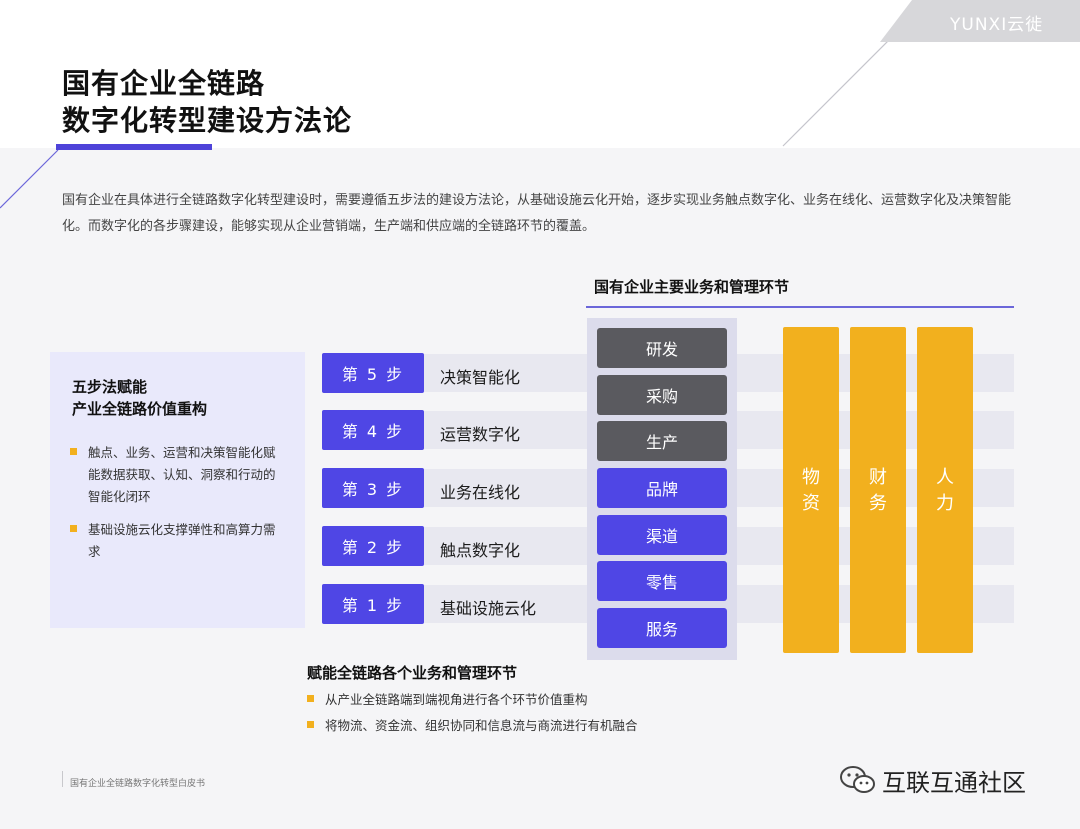  Describe the element at coordinates (110, 387) in the screenshot. I see `panel-heading-line-1: 五步法赋能` at that location.